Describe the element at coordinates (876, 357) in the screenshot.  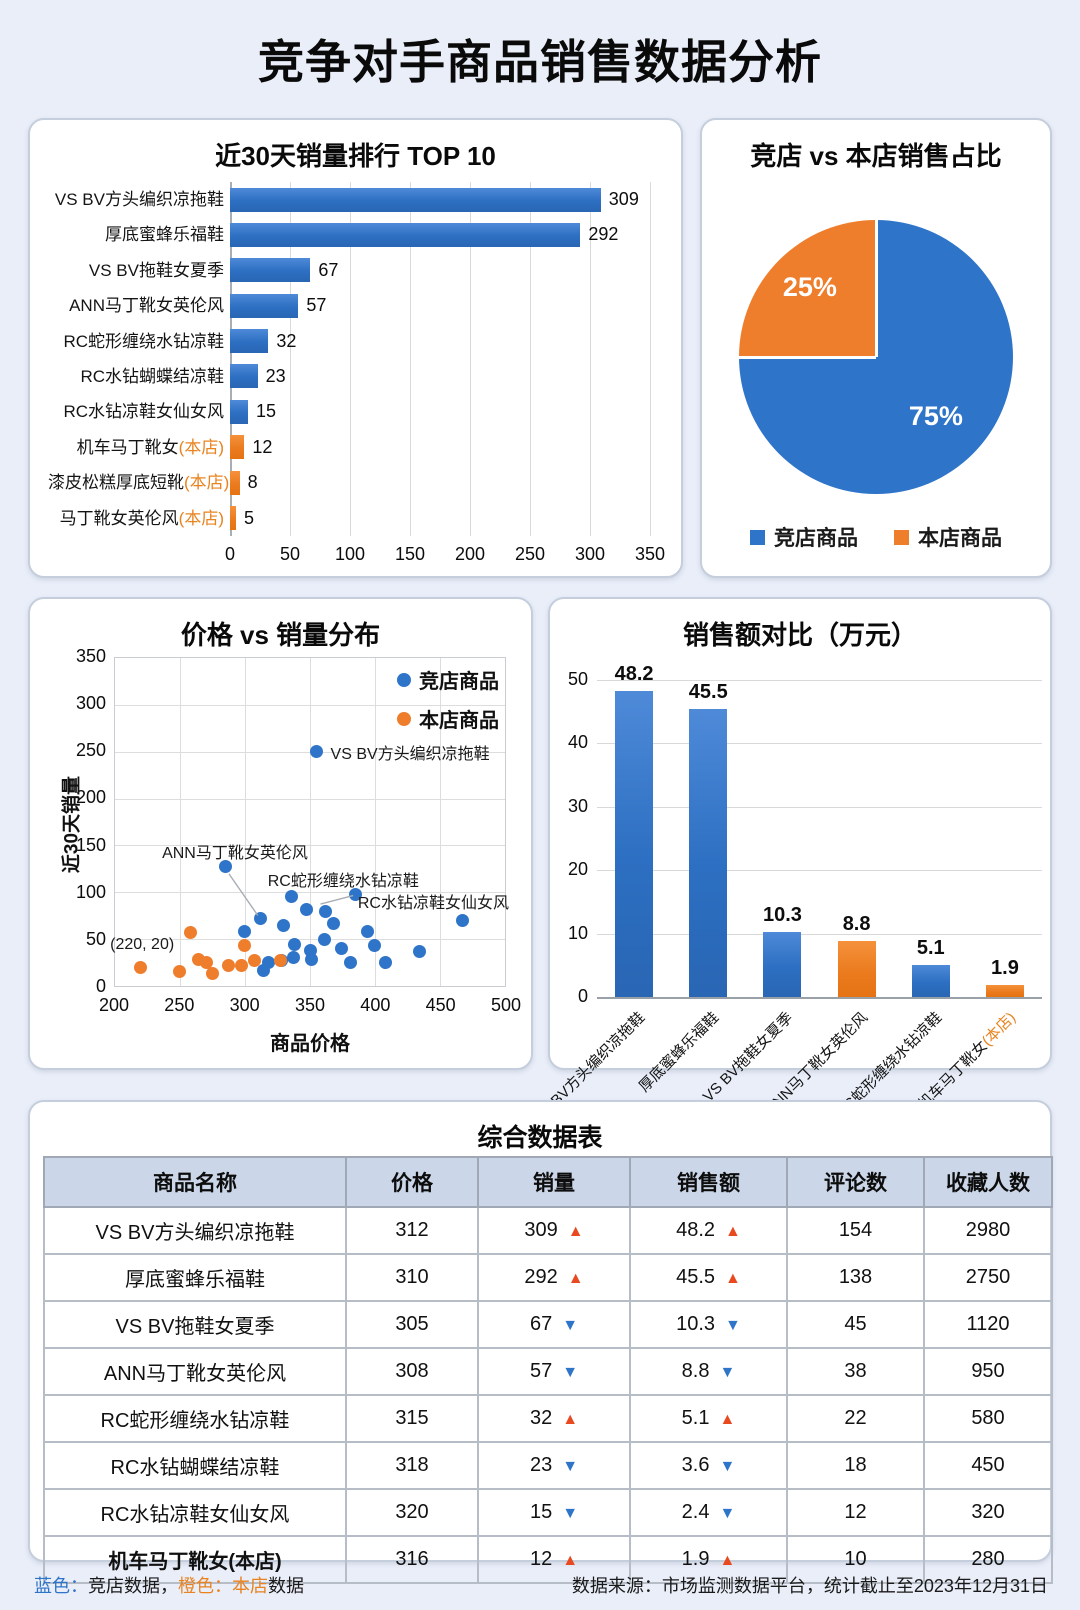
I see `pie-circle: 75% 25%` at that location.